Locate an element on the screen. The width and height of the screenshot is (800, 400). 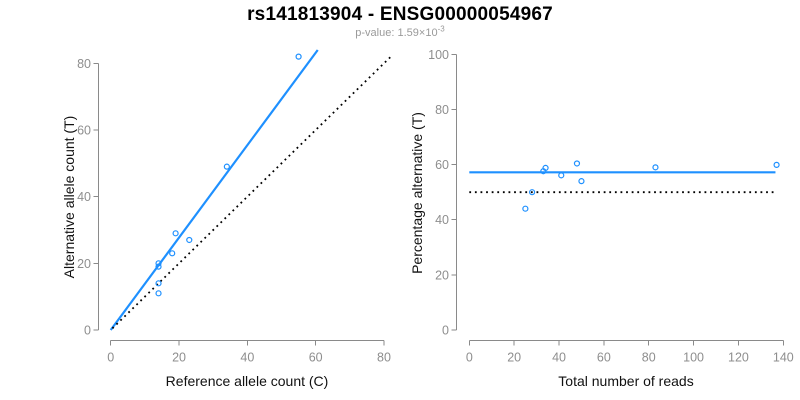
left-x-axis-title: Reference allele count (C) is located at coordinates (247, 381).